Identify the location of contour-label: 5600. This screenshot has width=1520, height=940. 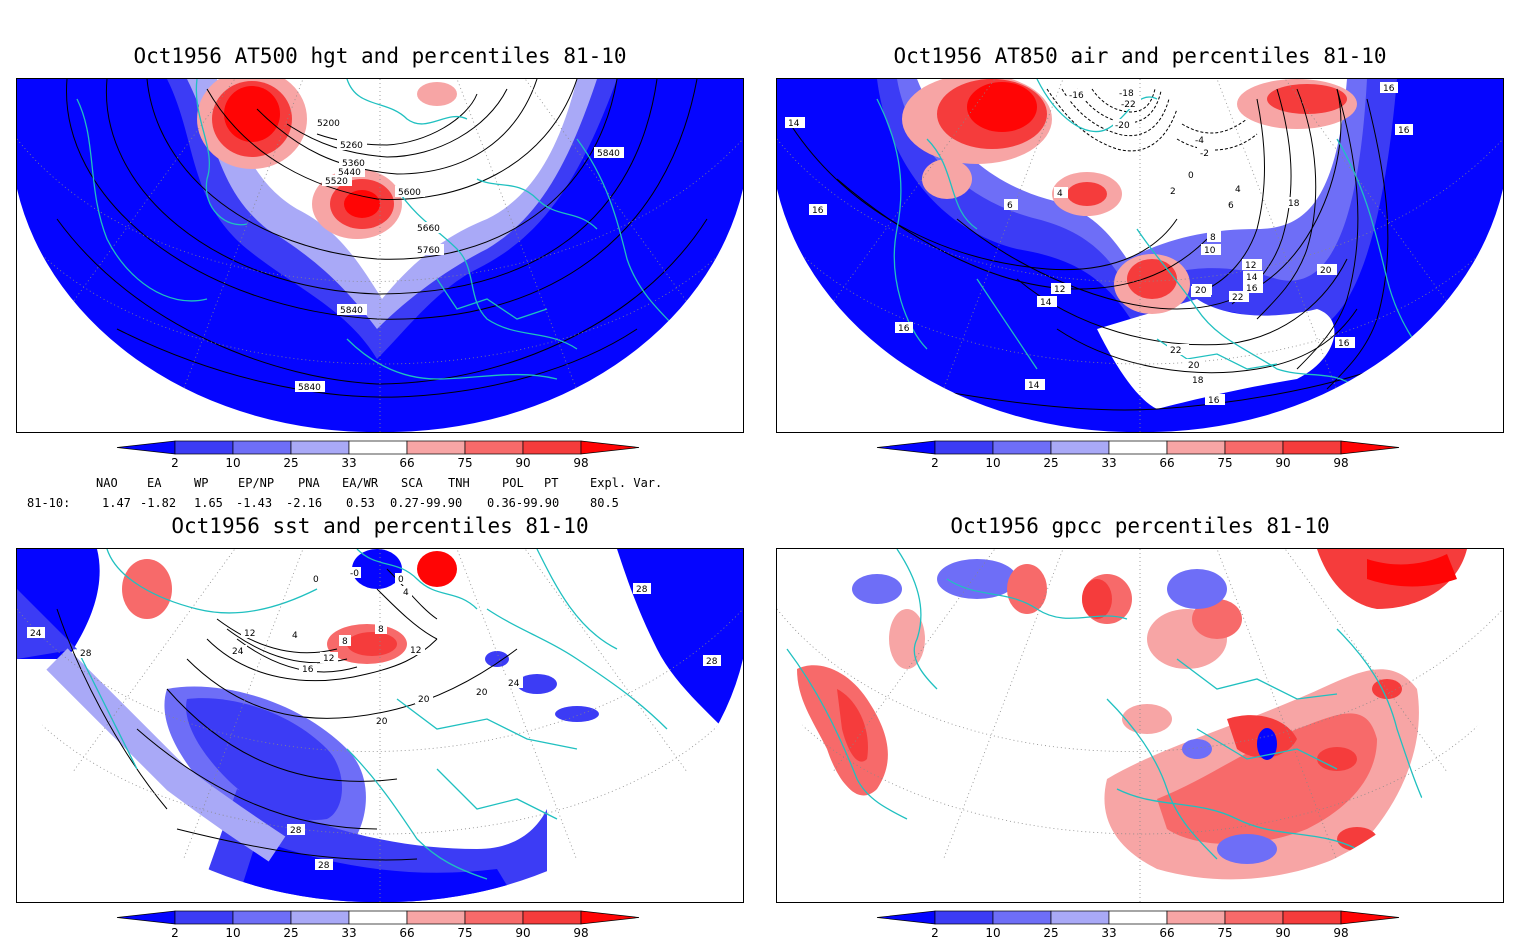
(410, 192).